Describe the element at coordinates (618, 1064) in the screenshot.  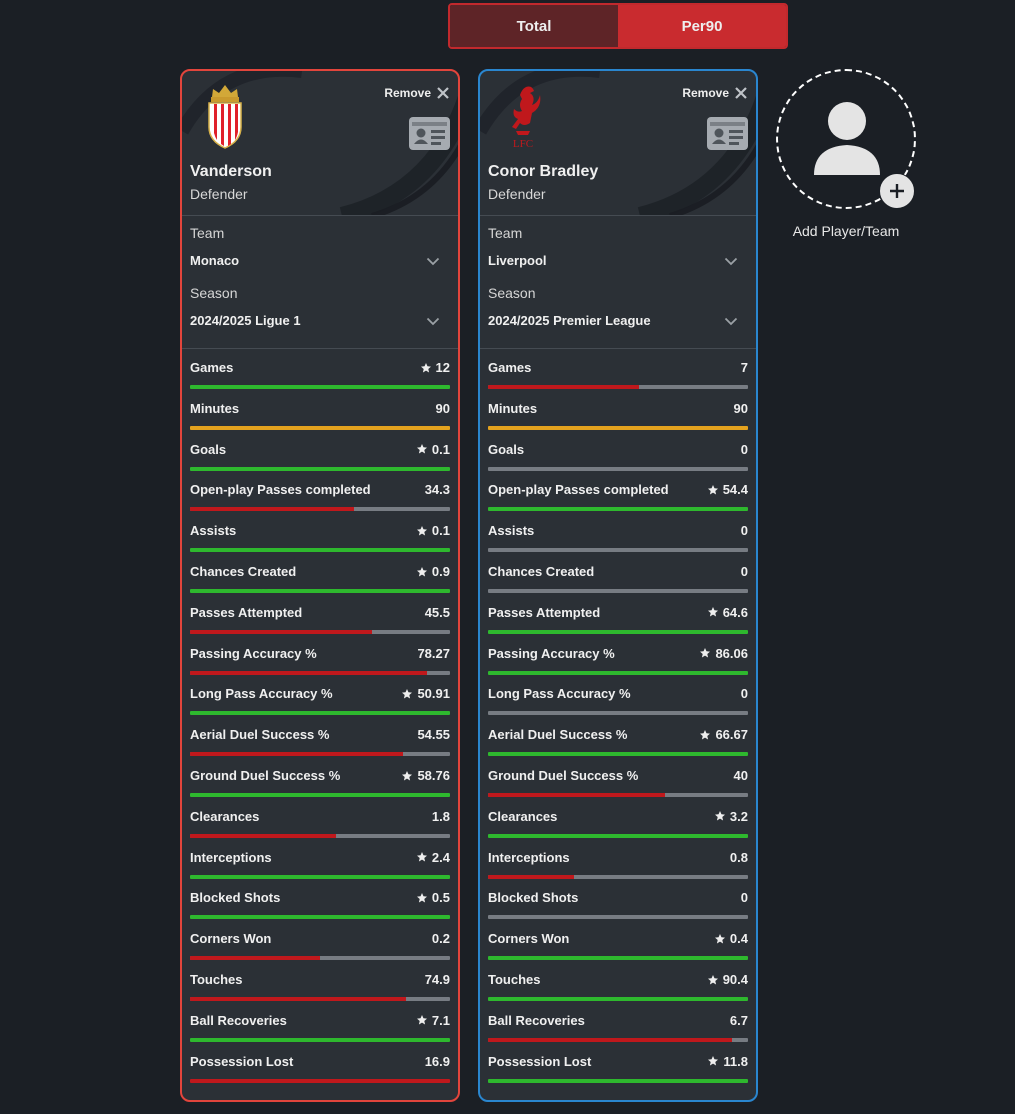
I see `stat-row: Possession Lost 11.8` at that location.